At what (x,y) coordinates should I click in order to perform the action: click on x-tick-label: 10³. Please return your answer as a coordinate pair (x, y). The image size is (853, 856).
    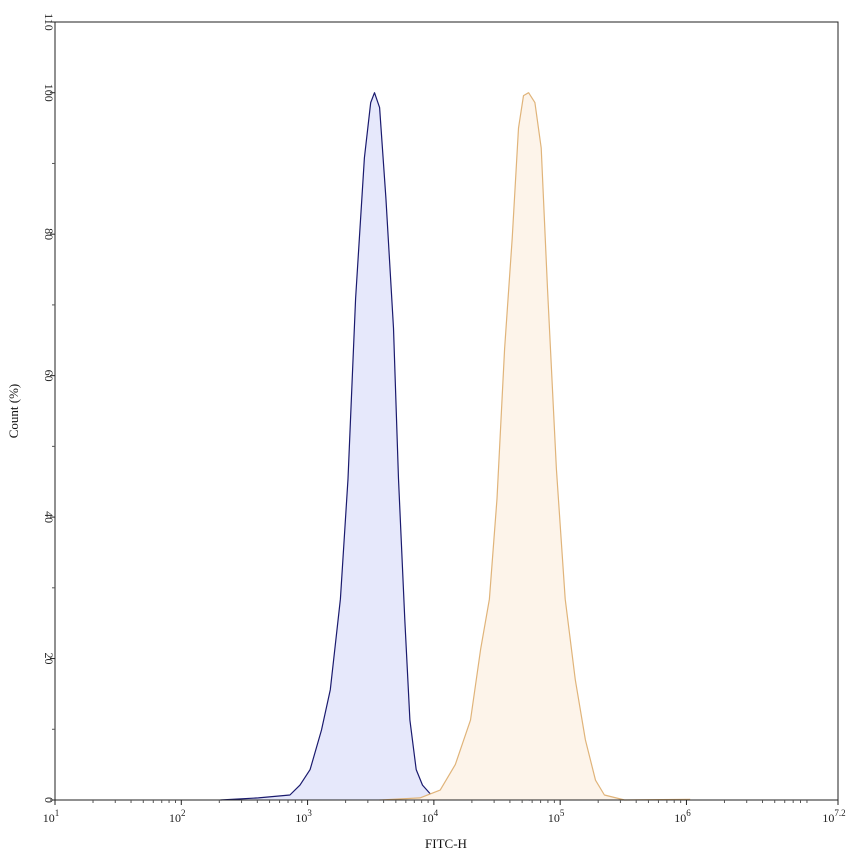
    Looking at the image, I should click on (303, 816).